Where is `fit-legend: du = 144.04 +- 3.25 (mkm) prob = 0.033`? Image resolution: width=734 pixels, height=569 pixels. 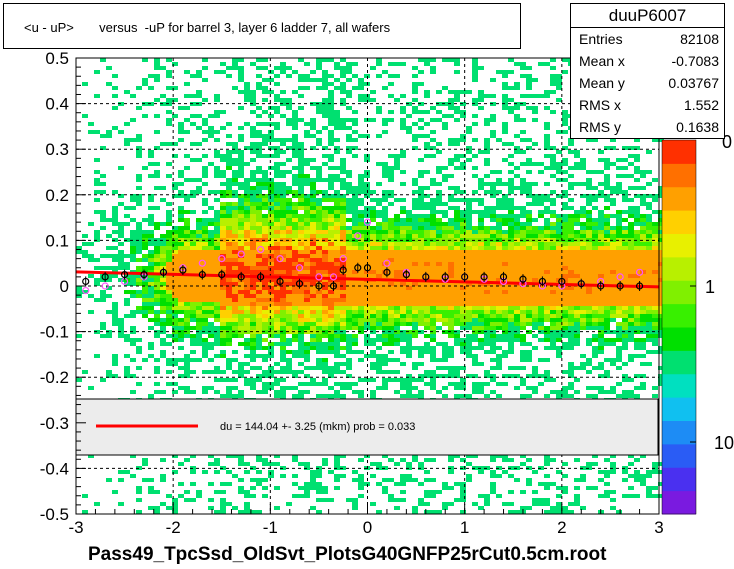 fit-legend: du = 144.04 +- 3.25 (mkm) prob = 0.033 is located at coordinates (367, 427).